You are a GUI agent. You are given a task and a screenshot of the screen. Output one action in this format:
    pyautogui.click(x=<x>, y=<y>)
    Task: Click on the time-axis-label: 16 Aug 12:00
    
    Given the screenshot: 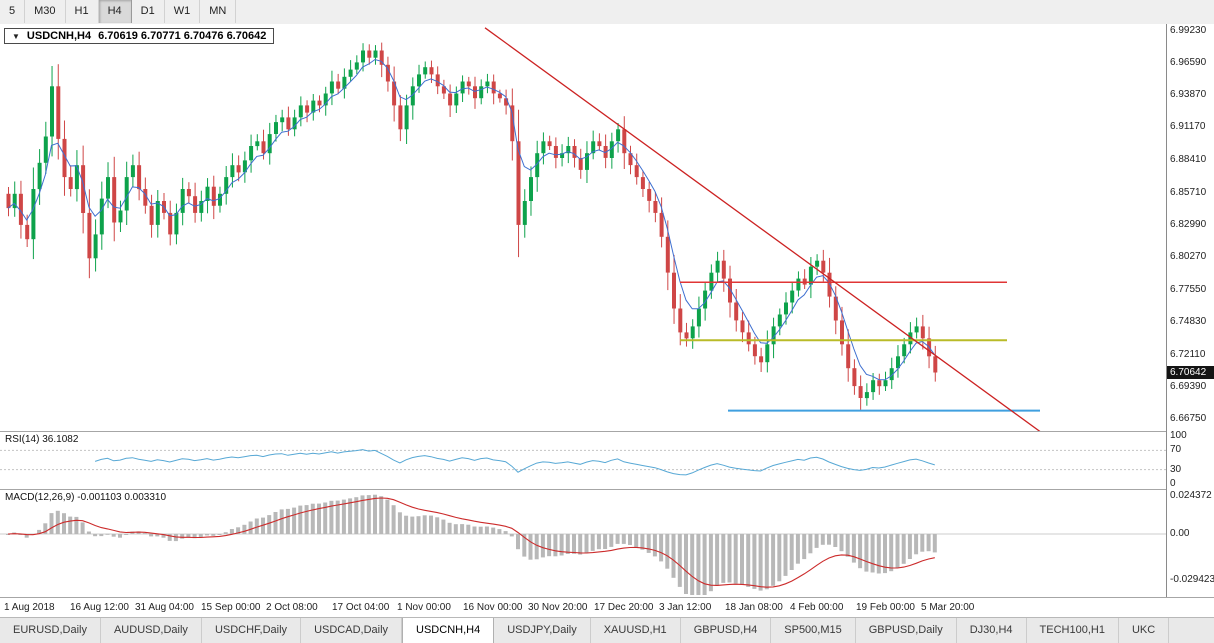 What is the action you would take?
    pyautogui.click(x=99, y=607)
    